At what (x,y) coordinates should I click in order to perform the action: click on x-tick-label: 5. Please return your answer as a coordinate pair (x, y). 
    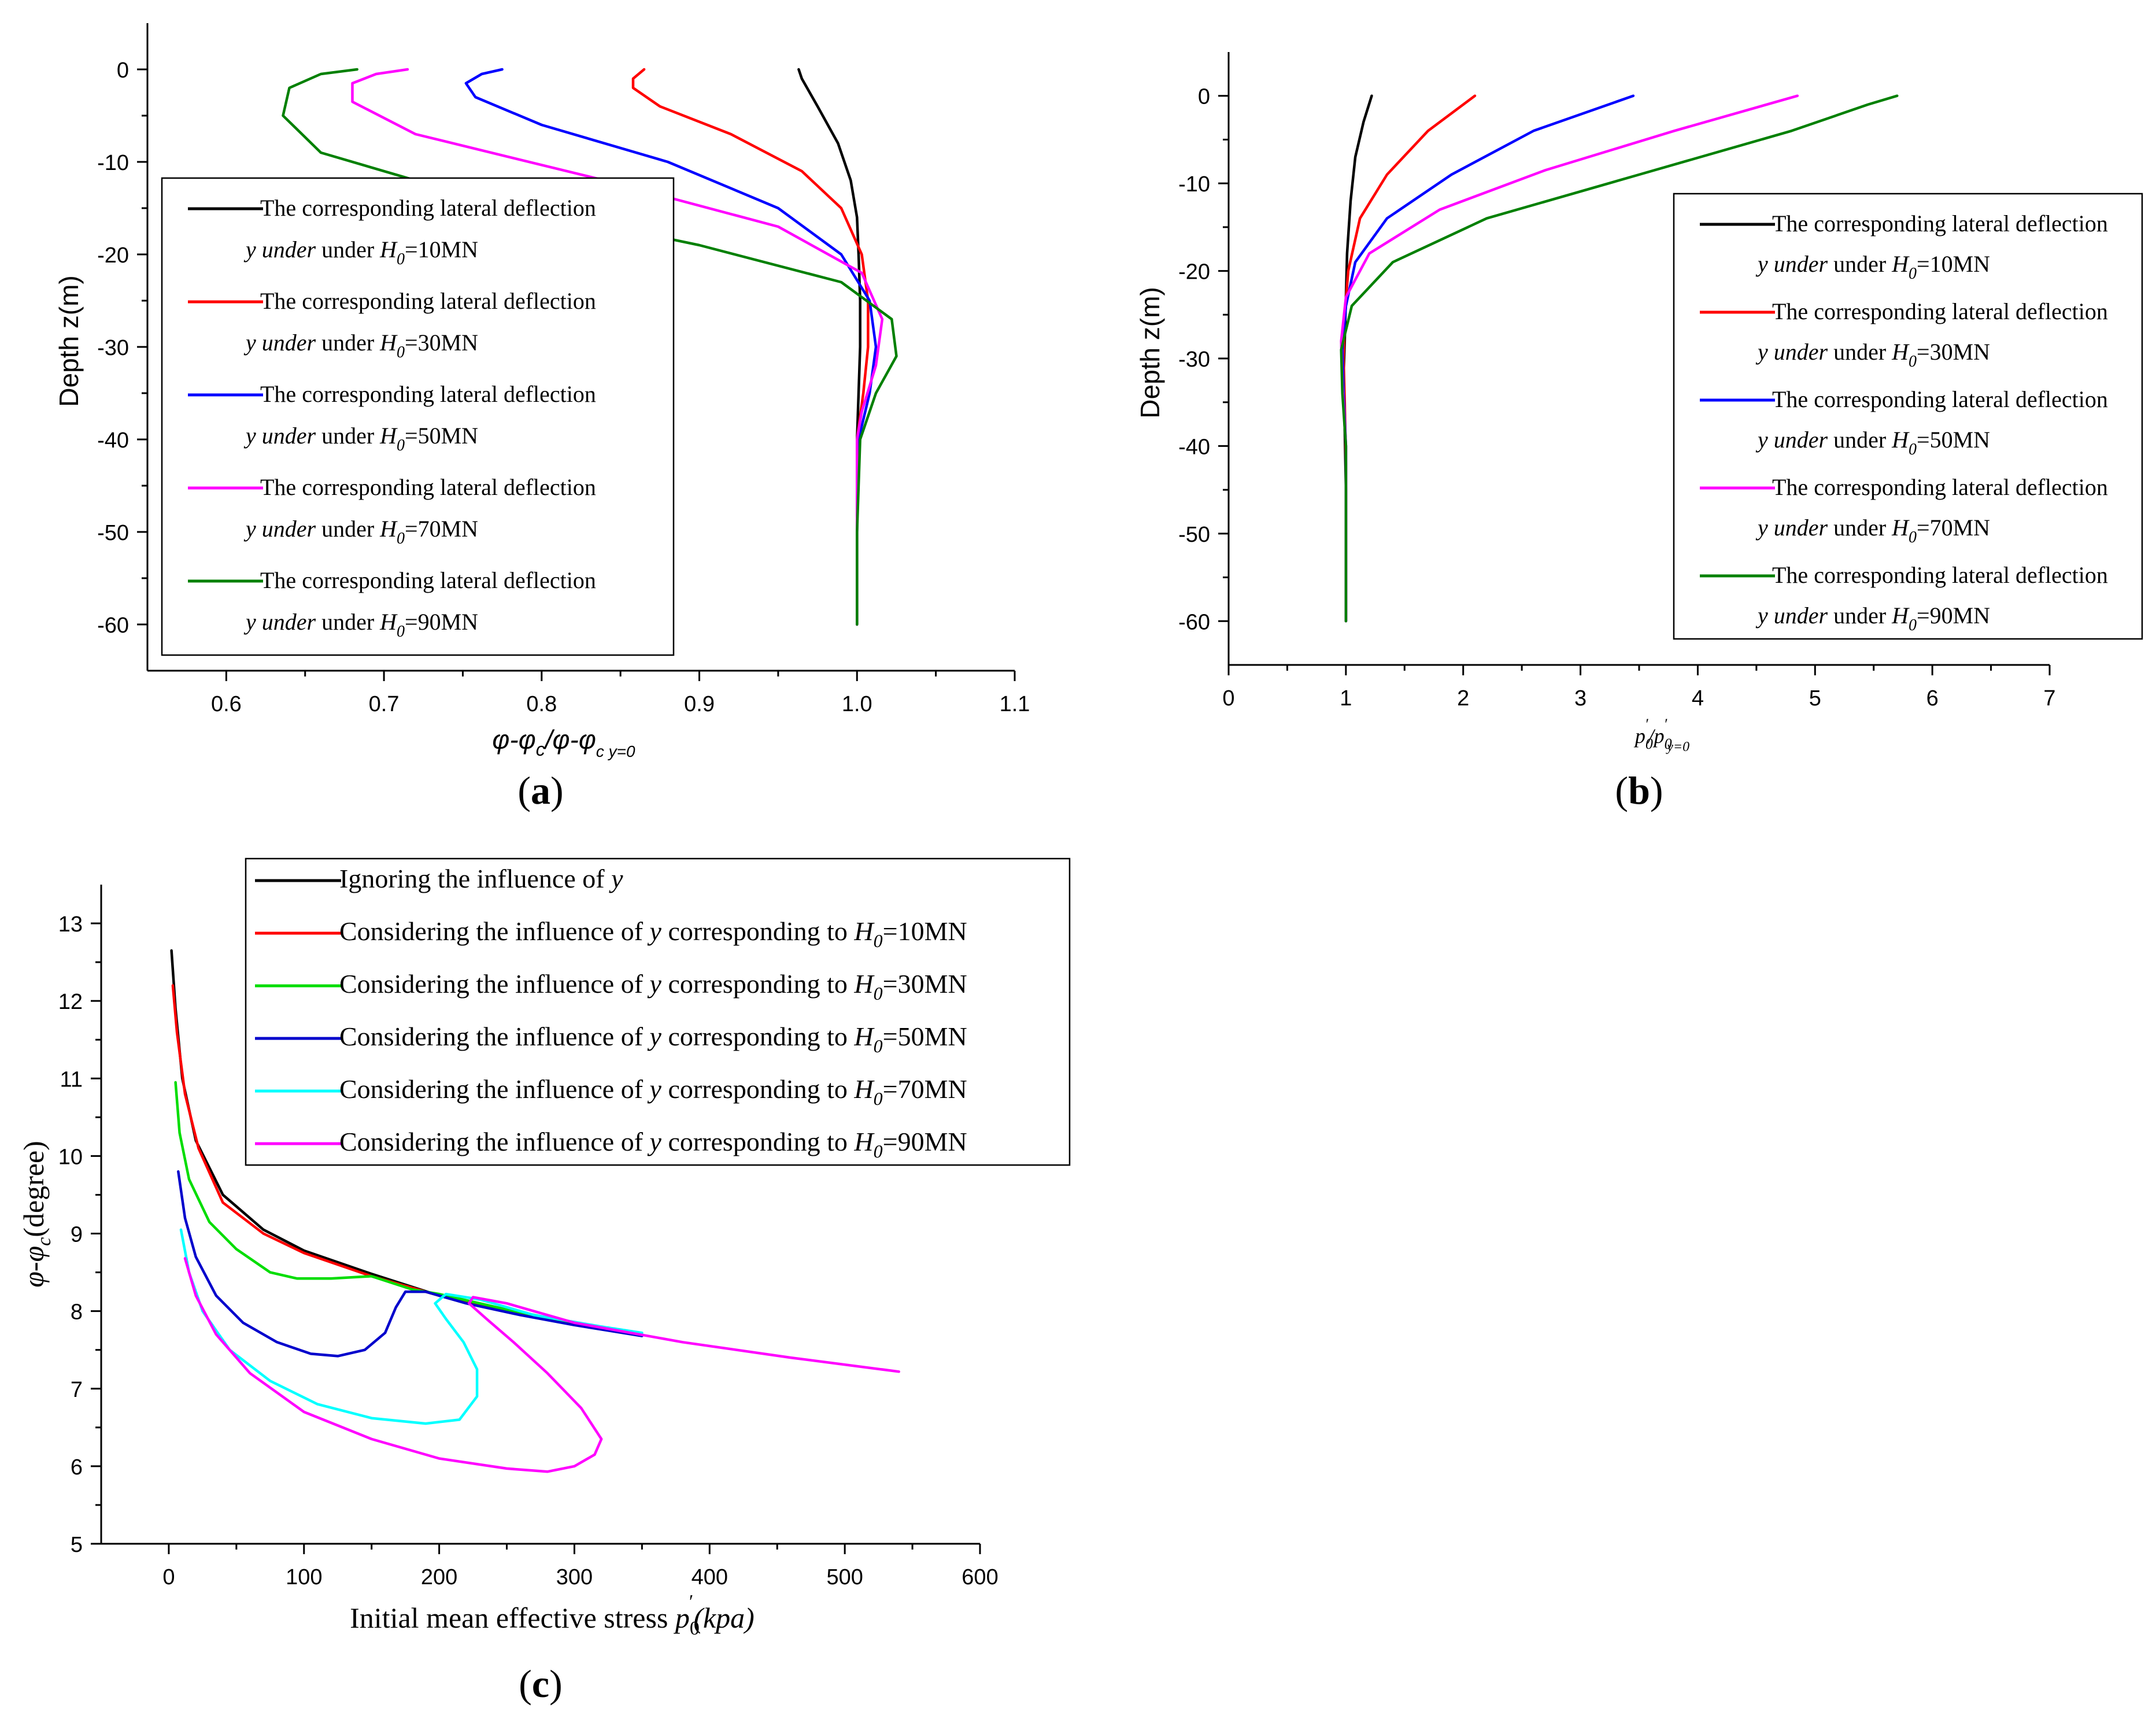
    Looking at the image, I should click on (1815, 699).